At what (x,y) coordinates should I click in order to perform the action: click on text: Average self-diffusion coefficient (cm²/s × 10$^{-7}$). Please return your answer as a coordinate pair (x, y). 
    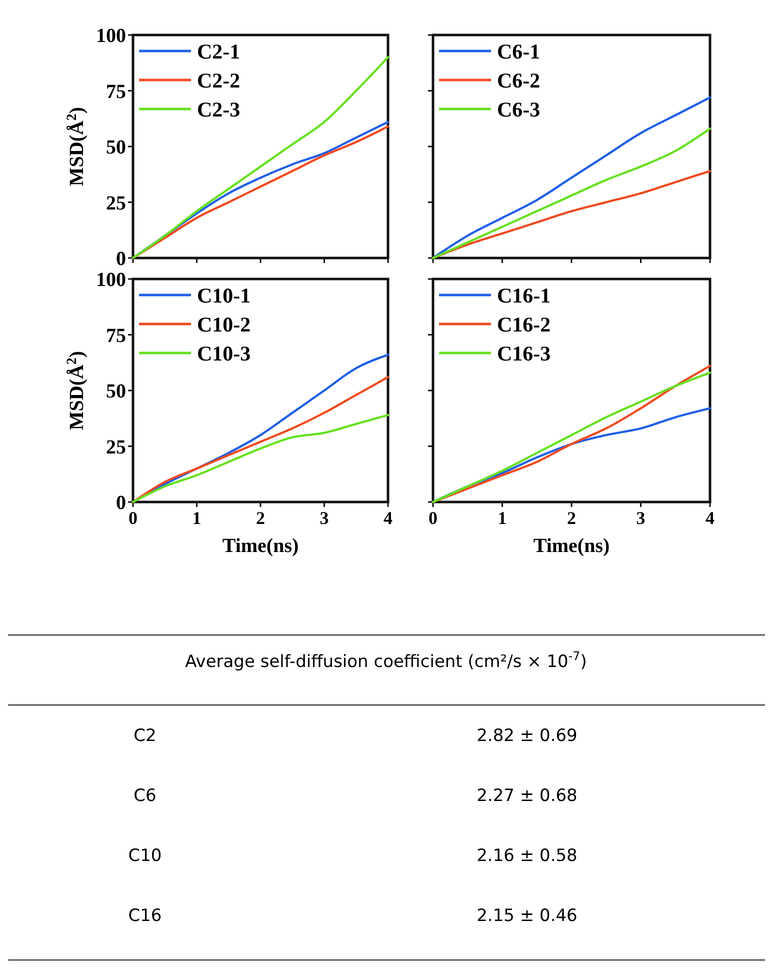
    Looking at the image, I should click on (386, 660).